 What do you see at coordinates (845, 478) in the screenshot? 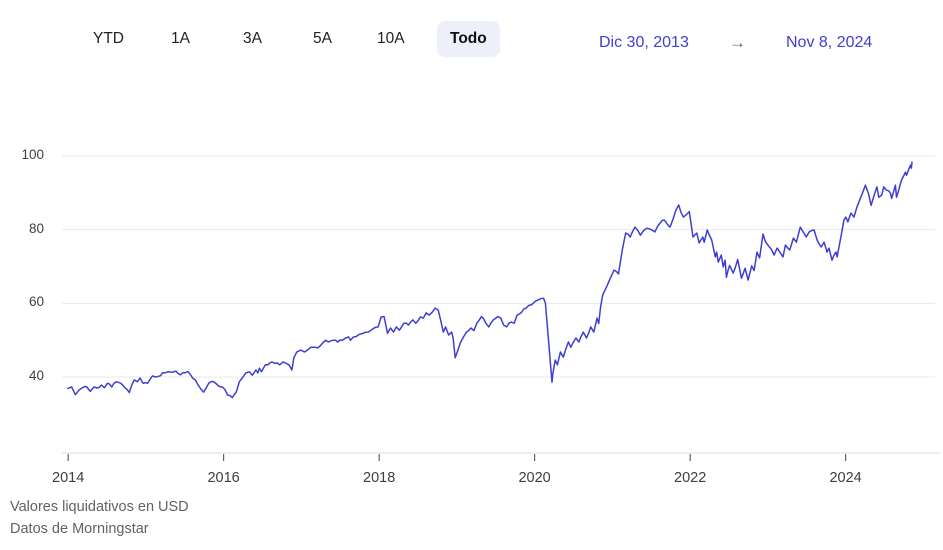
I see `x-axis-label: 2024` at bounding box center [845, 478].